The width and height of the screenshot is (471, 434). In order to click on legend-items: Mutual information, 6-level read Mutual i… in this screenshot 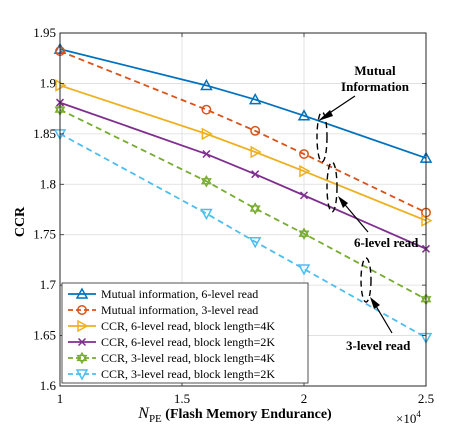, I will do `click(171, 334)`.